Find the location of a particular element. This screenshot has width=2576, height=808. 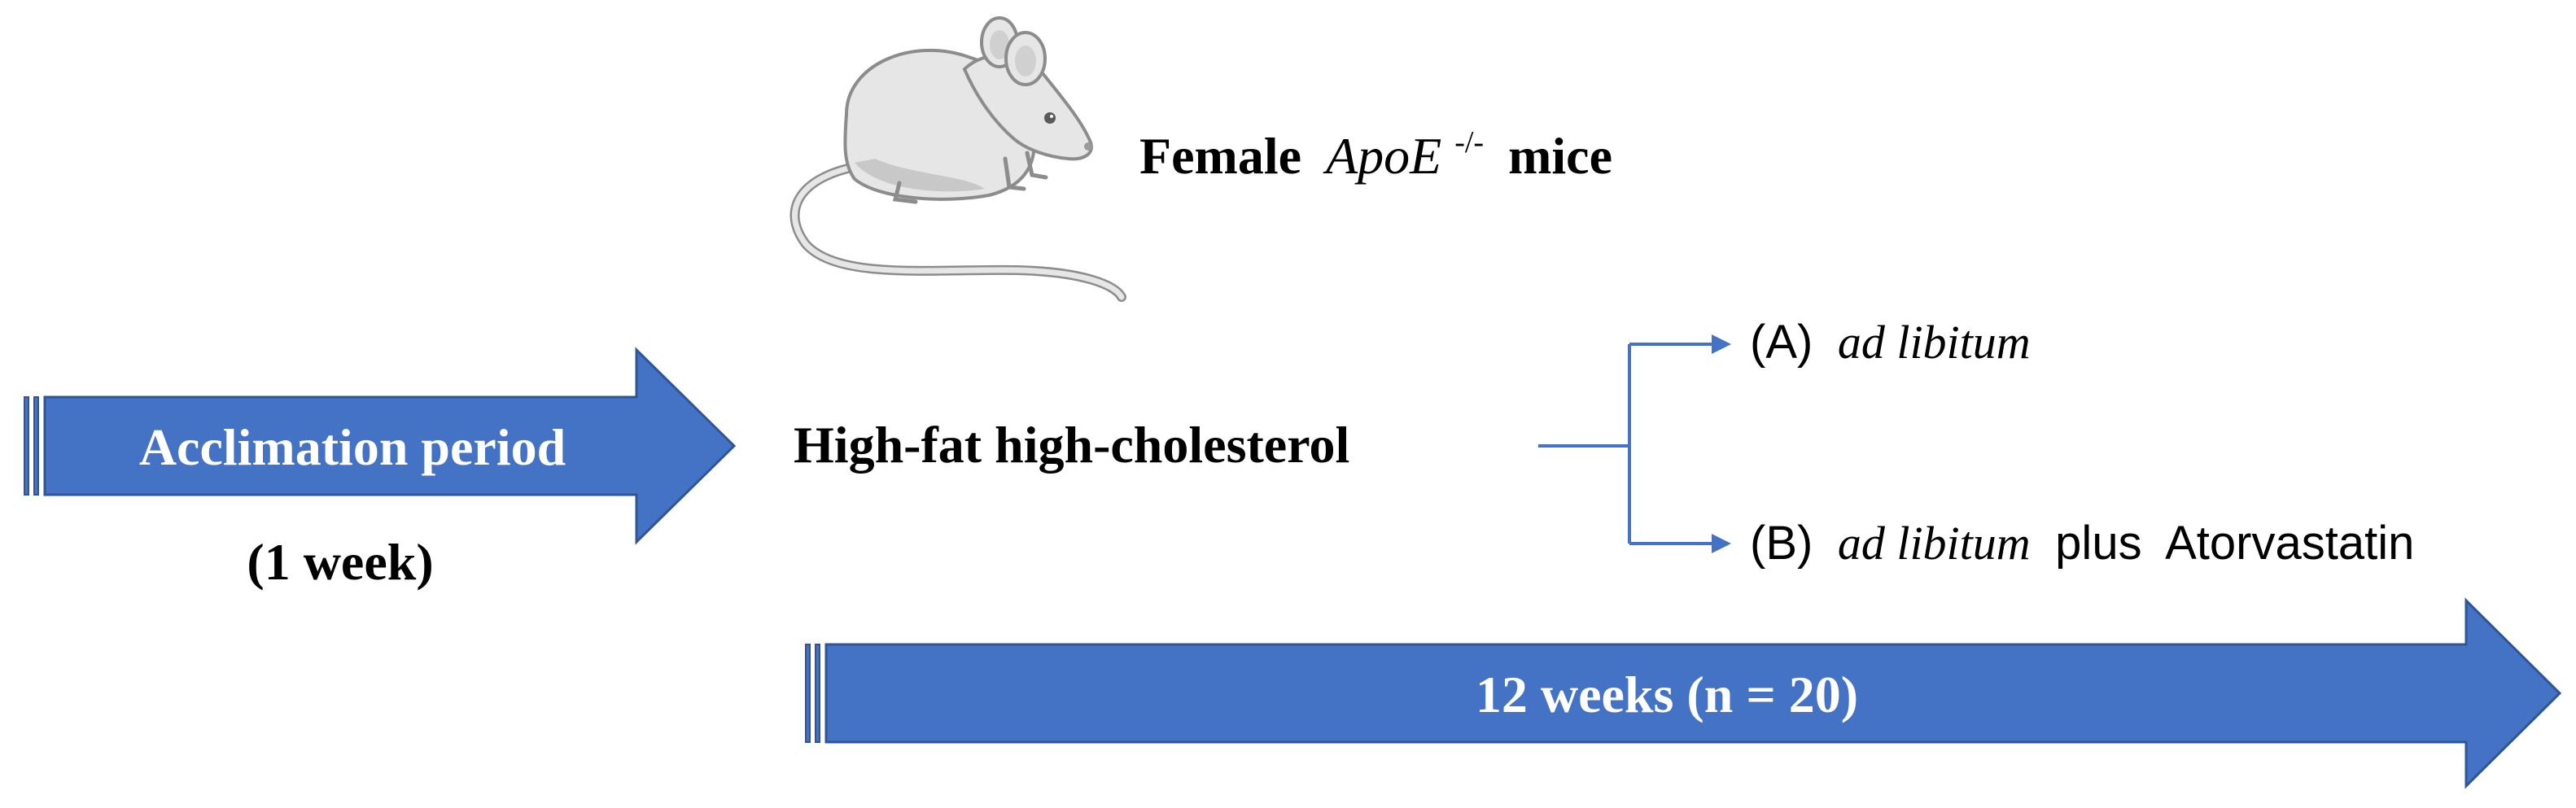

group-a-letter: (A) is located at coordinates (1782, 343).